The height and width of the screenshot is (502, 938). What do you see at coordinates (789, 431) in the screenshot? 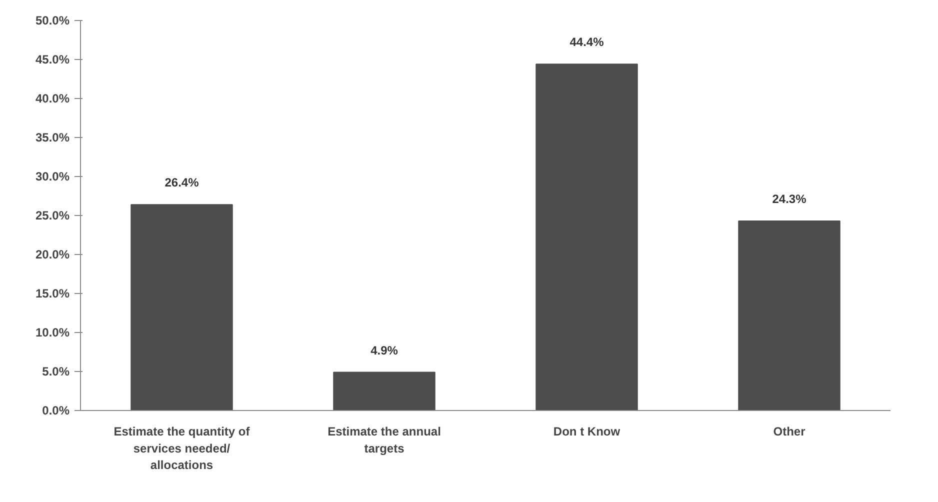
I see `x-tick-label: Other` at bounding box center [789, 431].